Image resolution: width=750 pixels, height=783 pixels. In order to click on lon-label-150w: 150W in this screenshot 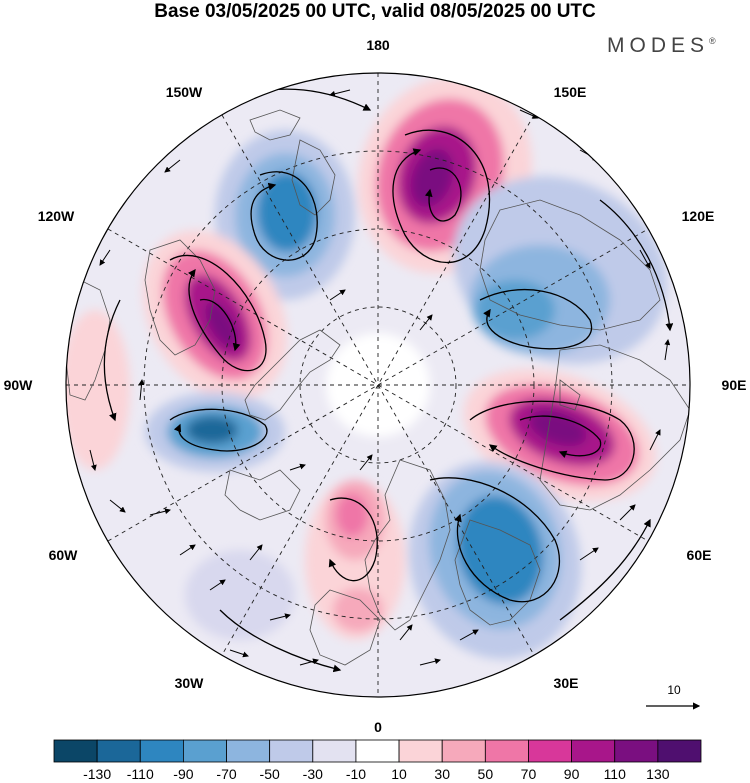, I will do `click(184, 92)`.